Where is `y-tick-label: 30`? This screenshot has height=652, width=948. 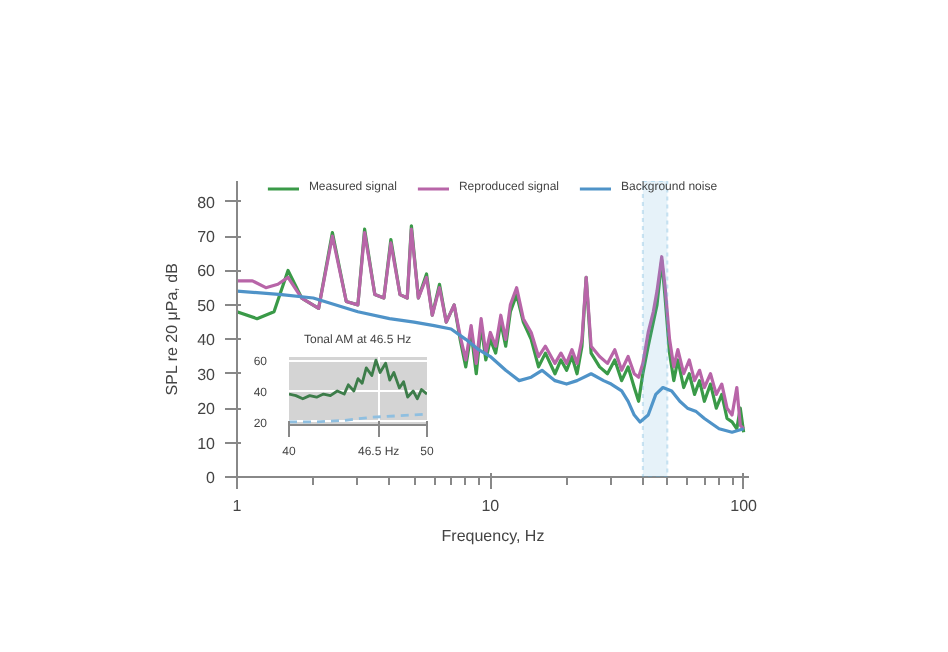 y-tick-label: 30 is located at coordinates (207, 374).